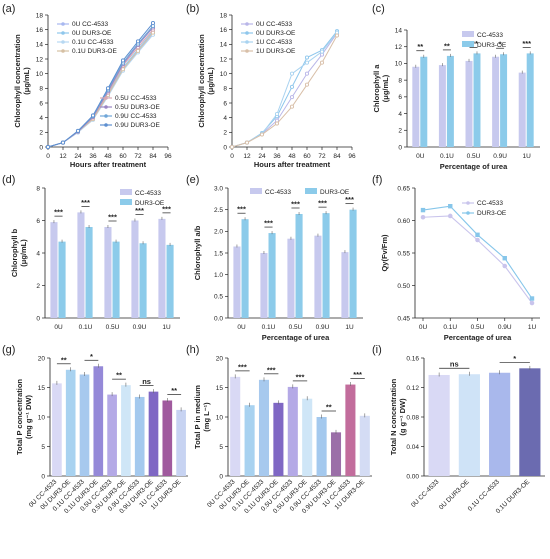  What do you see at coordinates (42, 388) in the screenshot?
I see `y-tick-label: 15` at bounding box center [42, 388].